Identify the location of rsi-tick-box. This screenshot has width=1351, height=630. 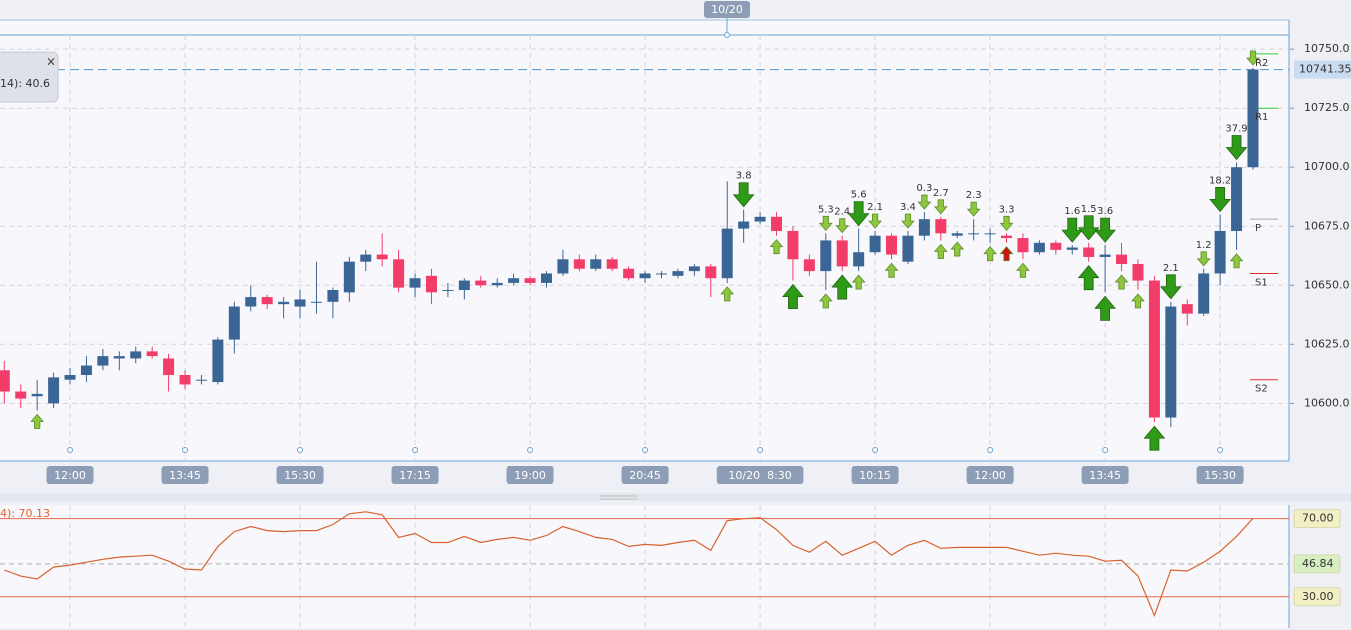
(1317, 597).